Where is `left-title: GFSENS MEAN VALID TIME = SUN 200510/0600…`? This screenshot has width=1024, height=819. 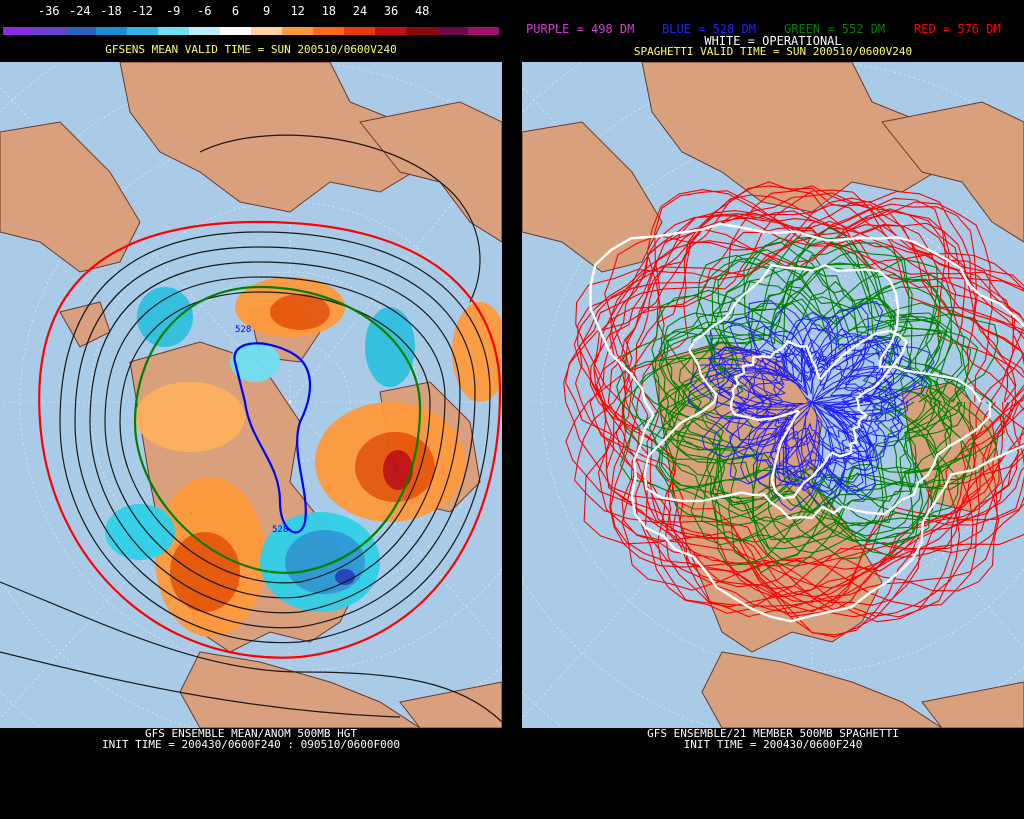
left-title: GFSENS MEAN VALID TIME = SUN 200510/0600… is located at coordinates (251, 49).